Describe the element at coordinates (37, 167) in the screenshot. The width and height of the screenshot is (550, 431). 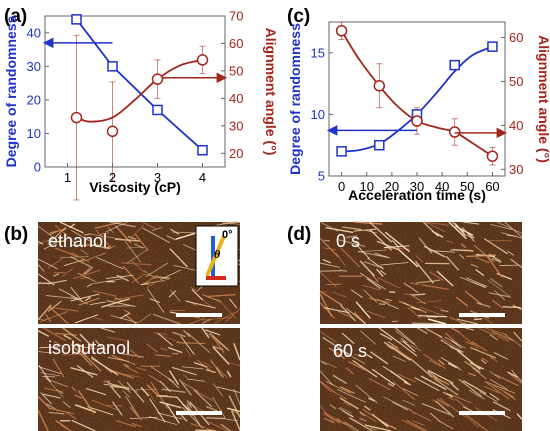
I see `y-left-tick-label: 0` at that location.